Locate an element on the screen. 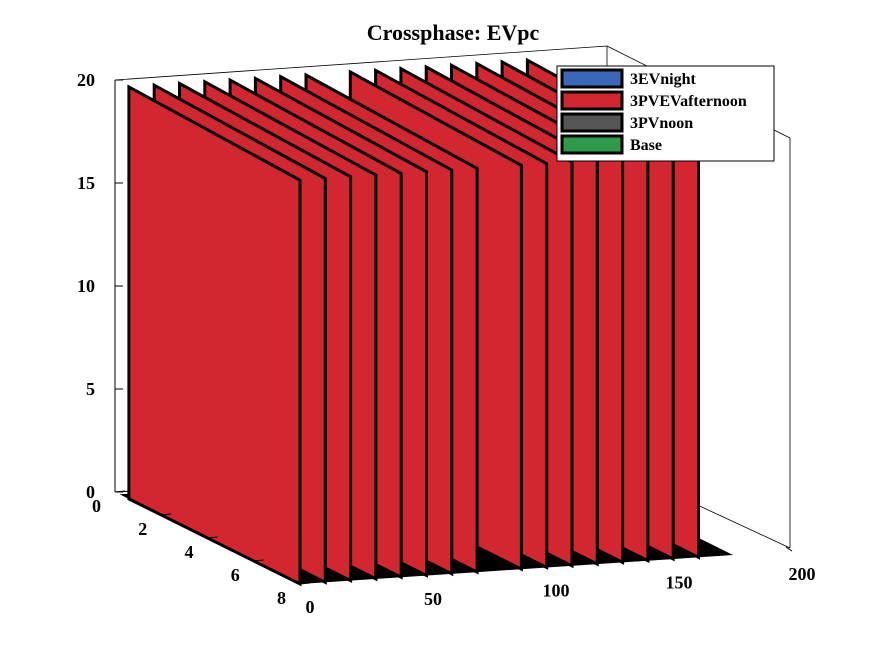 This screenshot has height=656, width=875. legend-label-4: Base is located at coordinates (646, 145).